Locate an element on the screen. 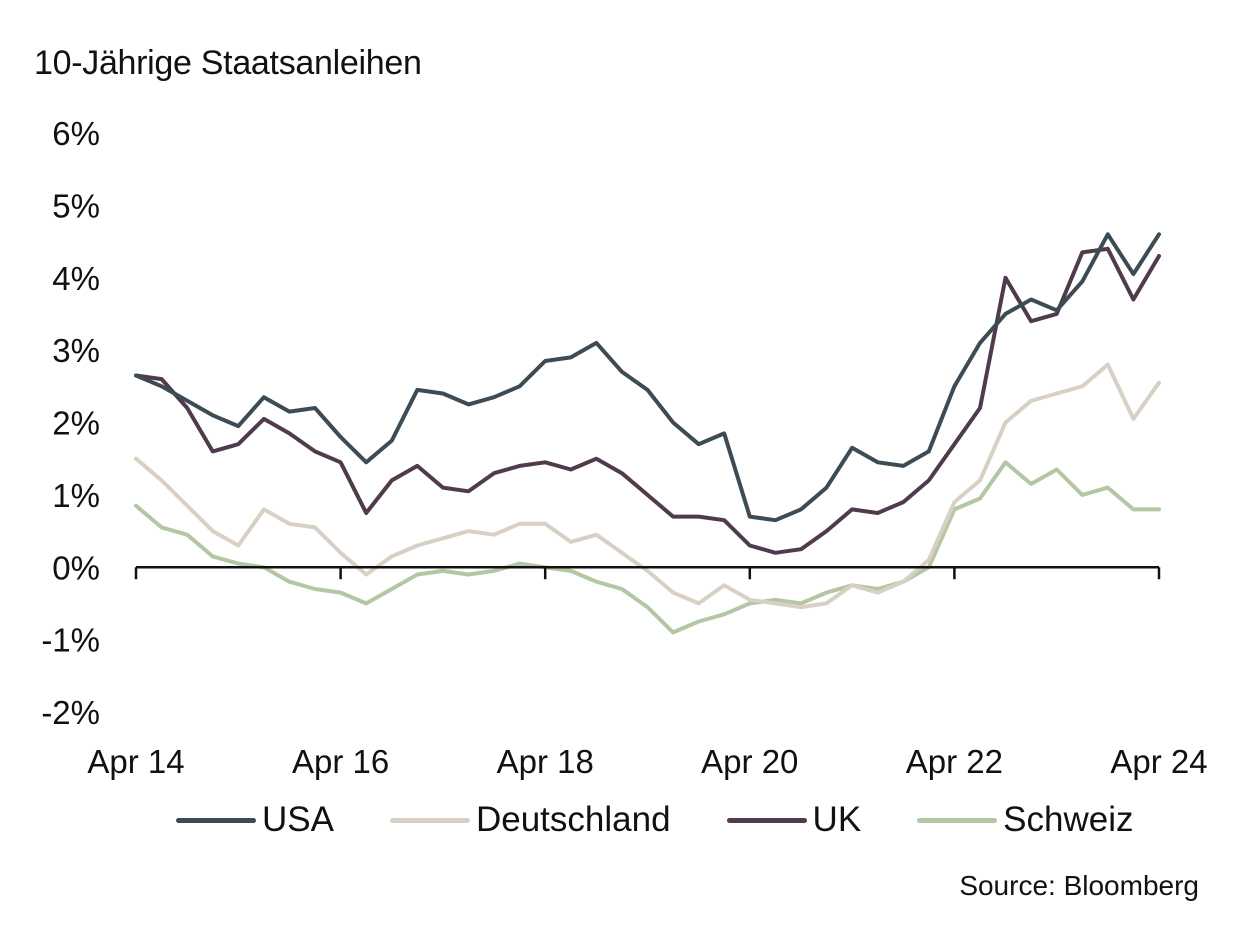 The image size is (1249, 949). y-tick-label: -2% is located at coordinates (70, 712).